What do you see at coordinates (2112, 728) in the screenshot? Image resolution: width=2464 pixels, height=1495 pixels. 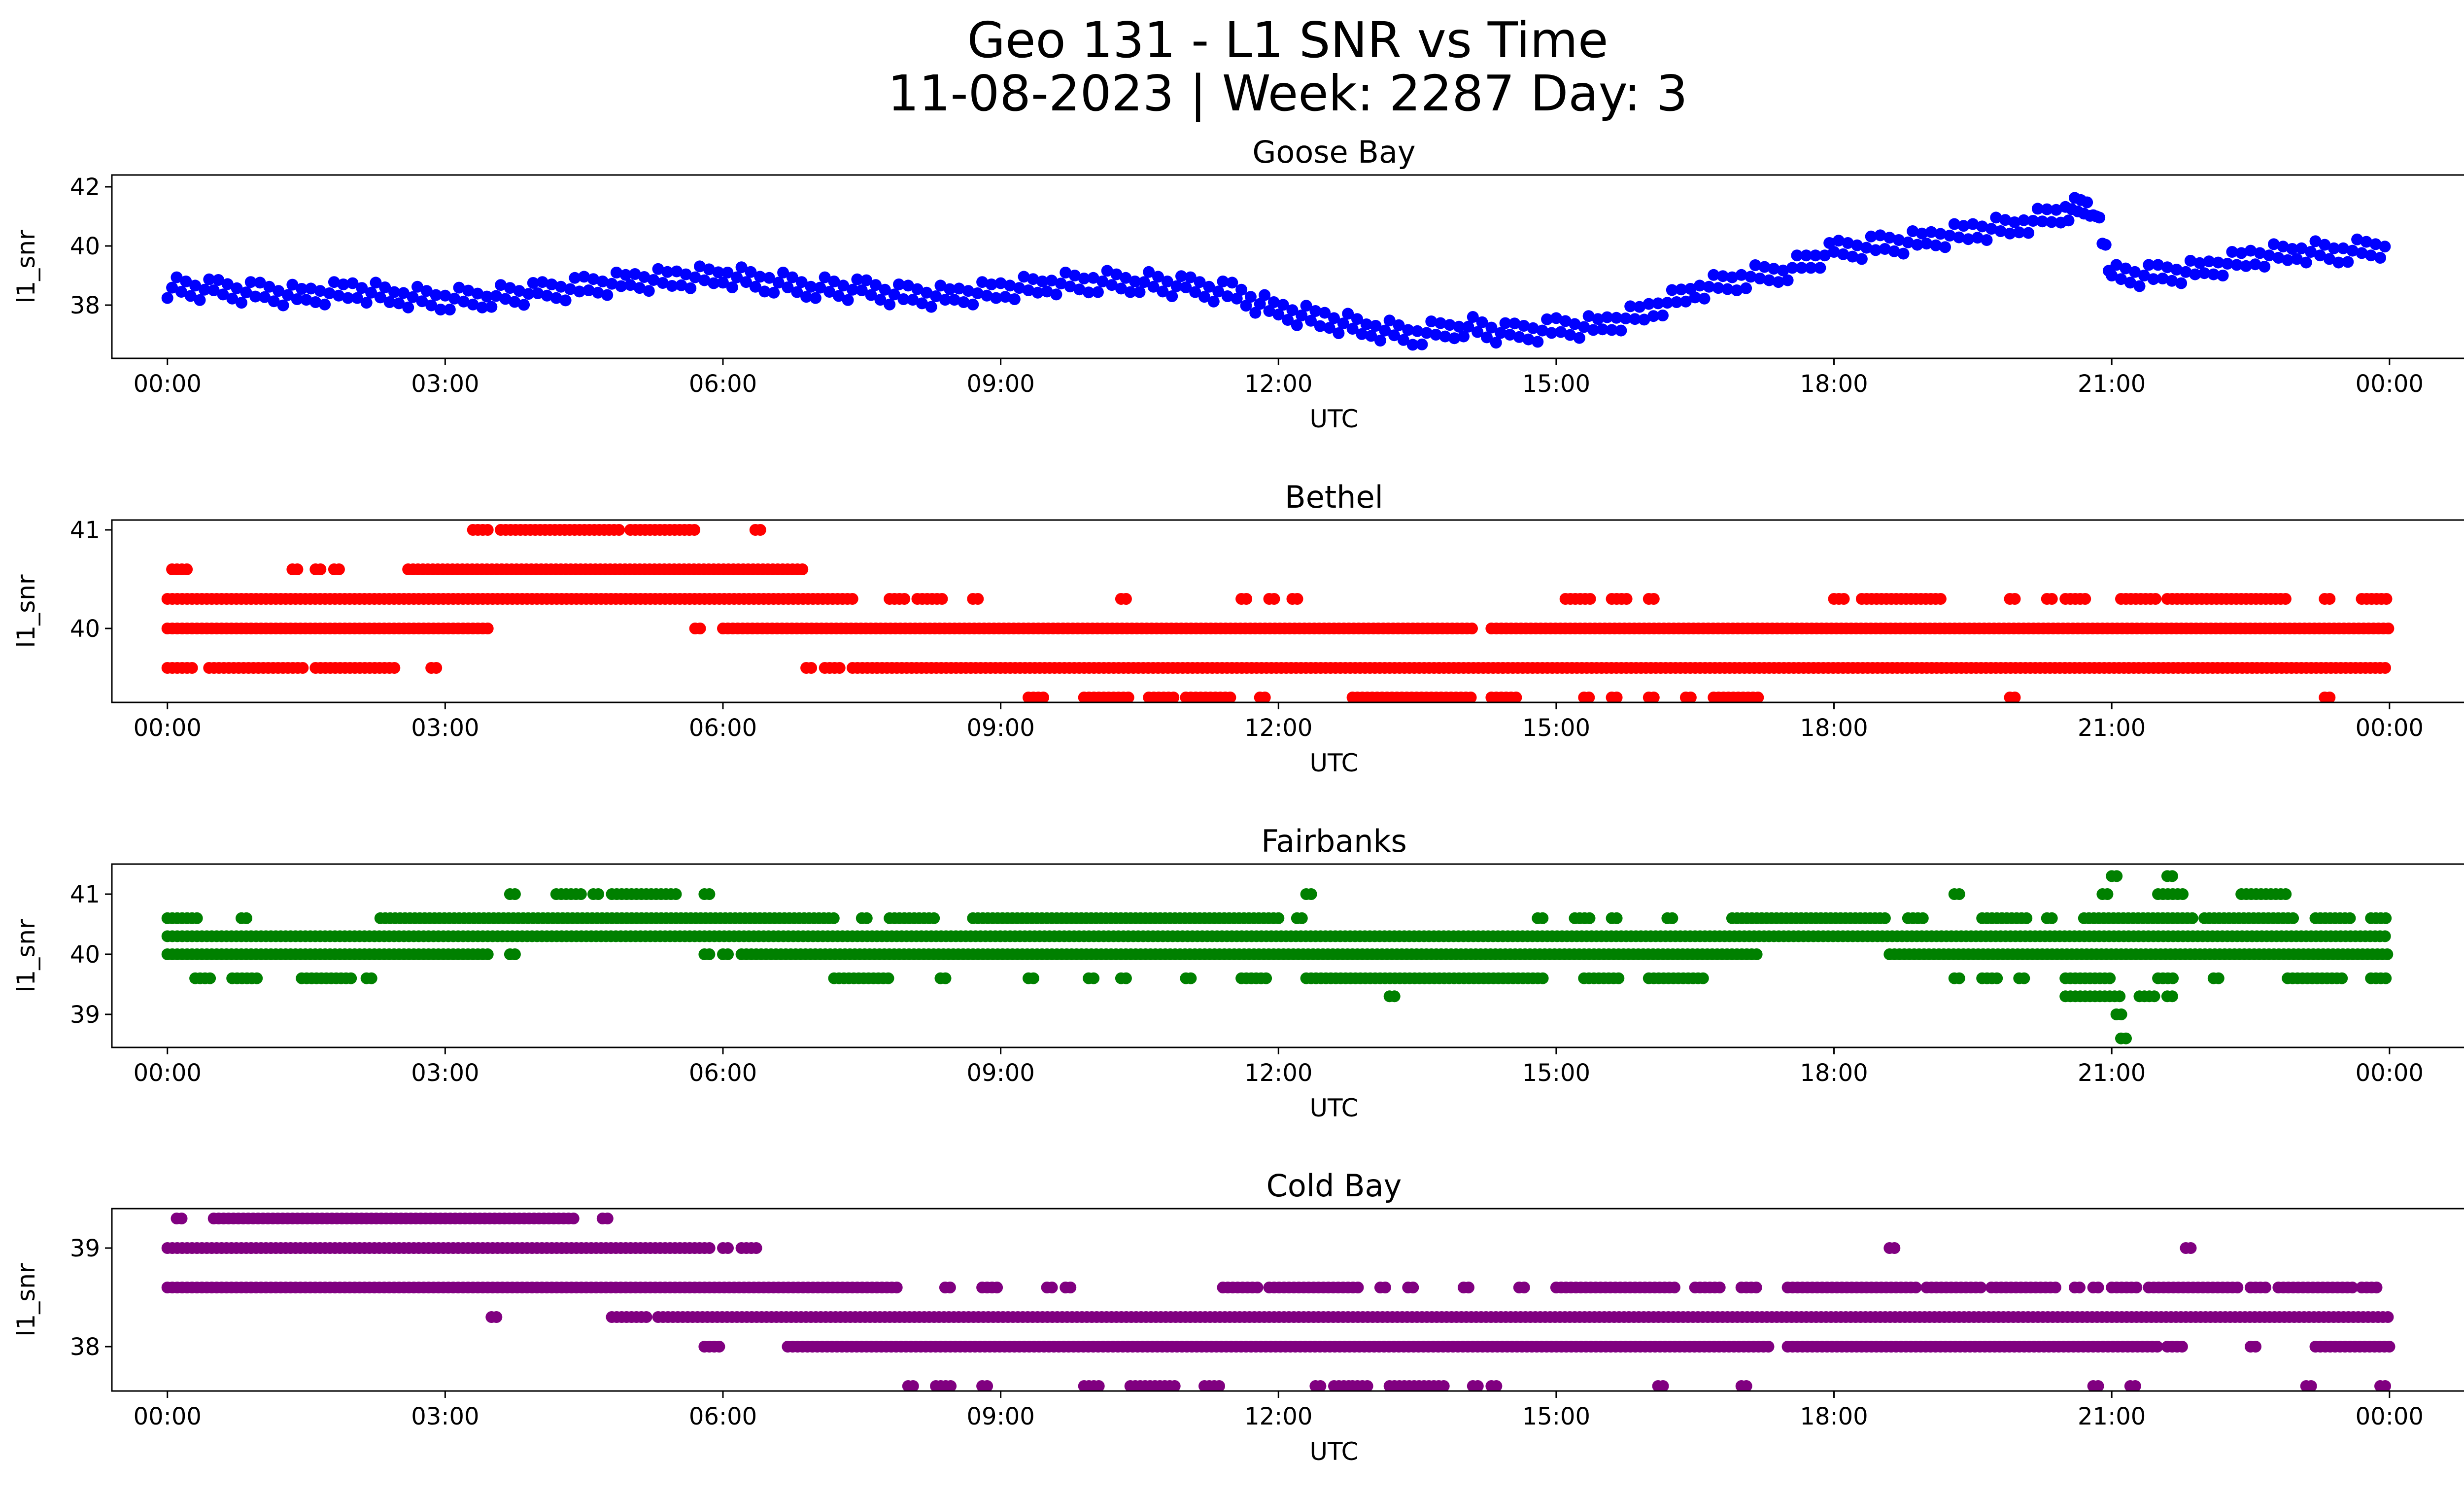 I see `x-tick-label: 21:00` at bounding box center [2112, 728].